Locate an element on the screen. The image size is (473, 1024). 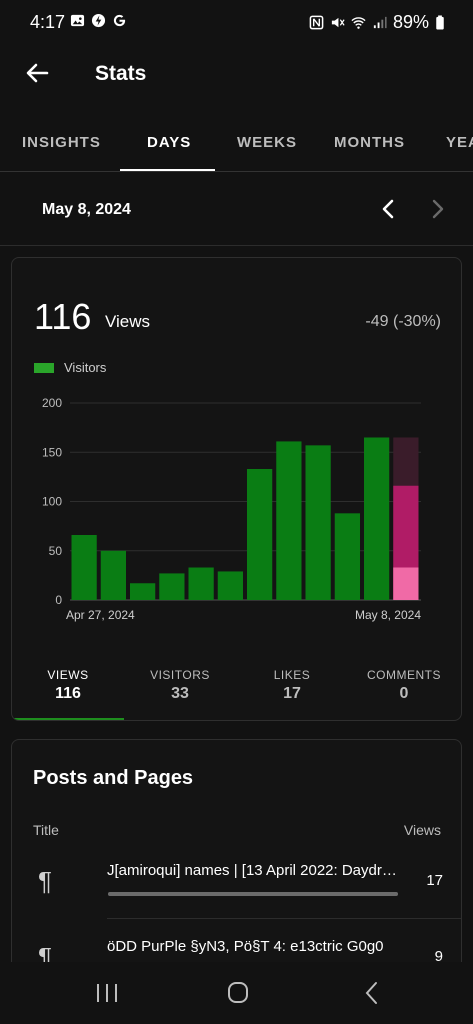
bolt-app-icon is located at coordinates (98, 20).